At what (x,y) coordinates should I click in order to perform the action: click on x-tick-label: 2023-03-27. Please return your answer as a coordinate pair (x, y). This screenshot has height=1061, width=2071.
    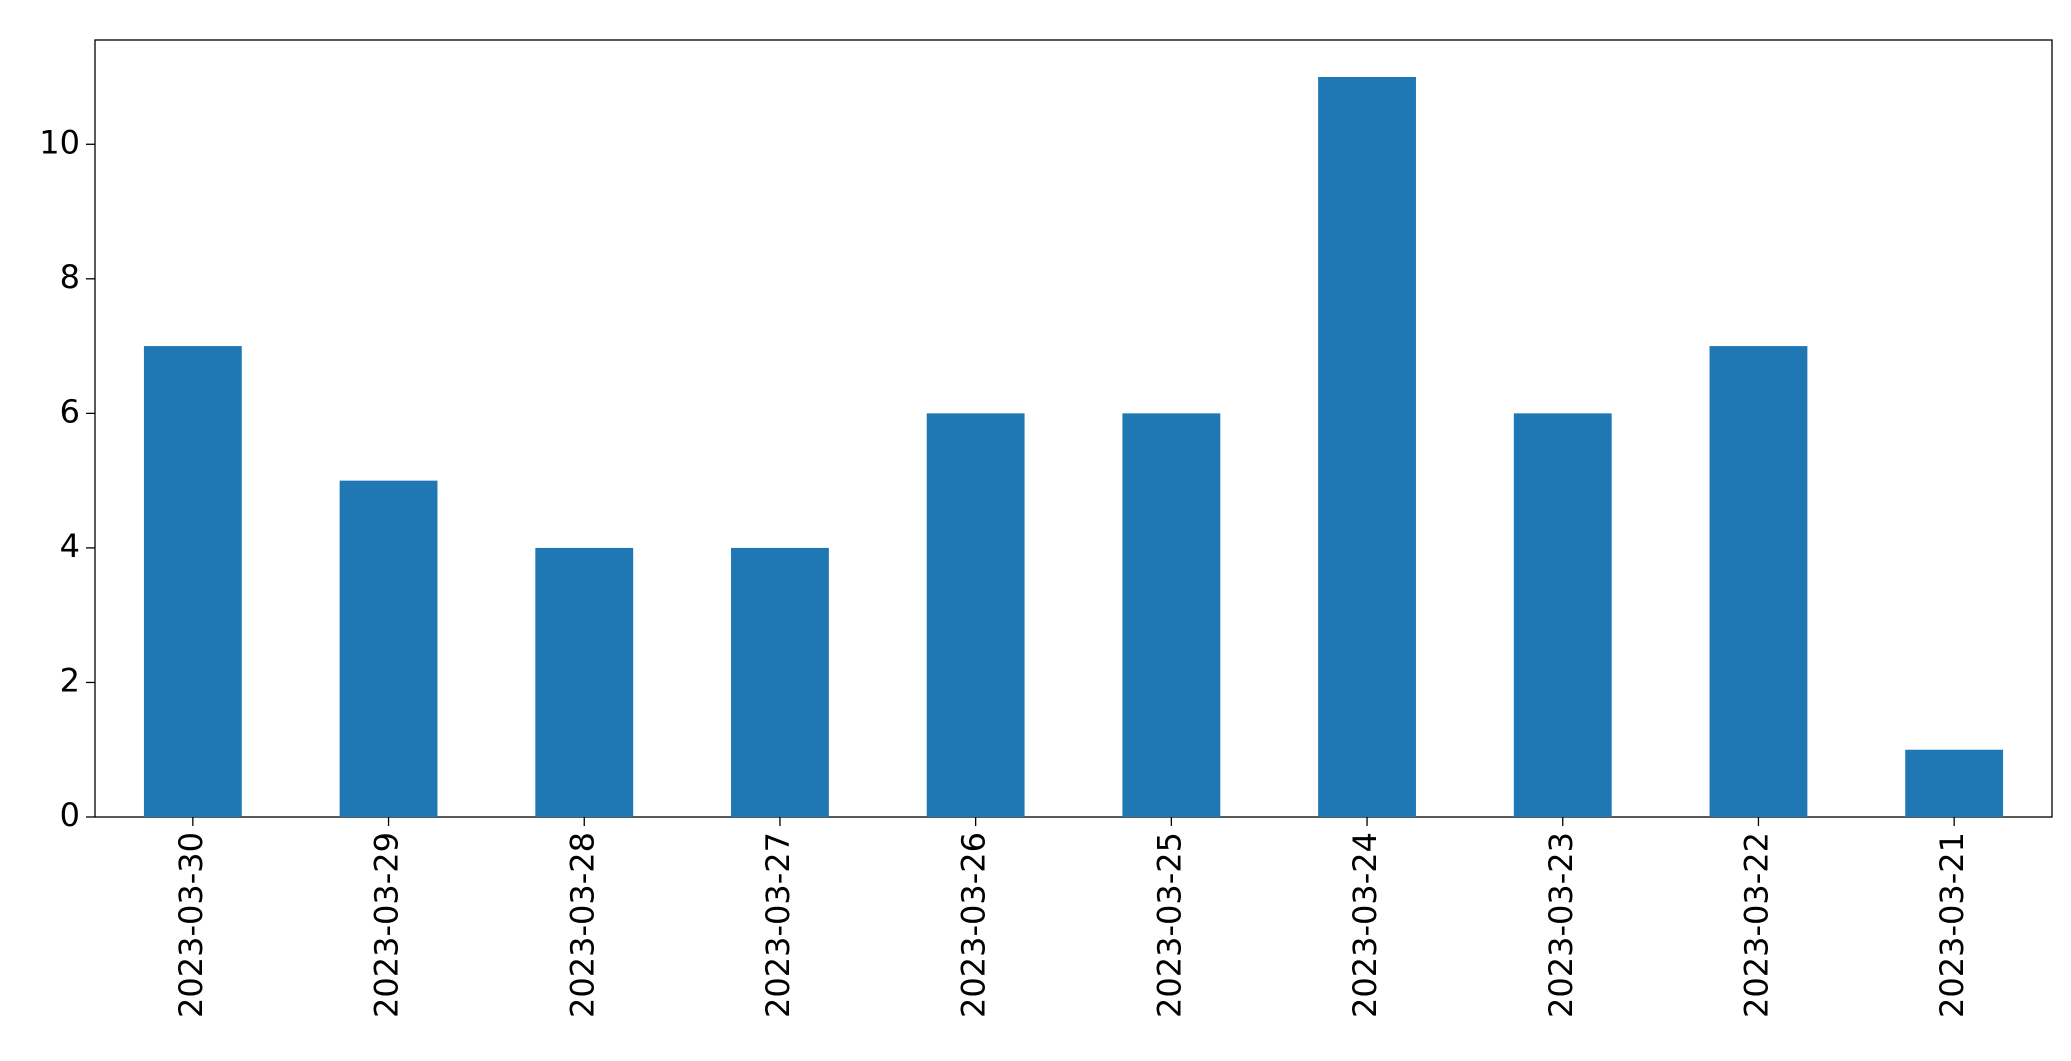
    Looking at the image, I should click on (778, 925).